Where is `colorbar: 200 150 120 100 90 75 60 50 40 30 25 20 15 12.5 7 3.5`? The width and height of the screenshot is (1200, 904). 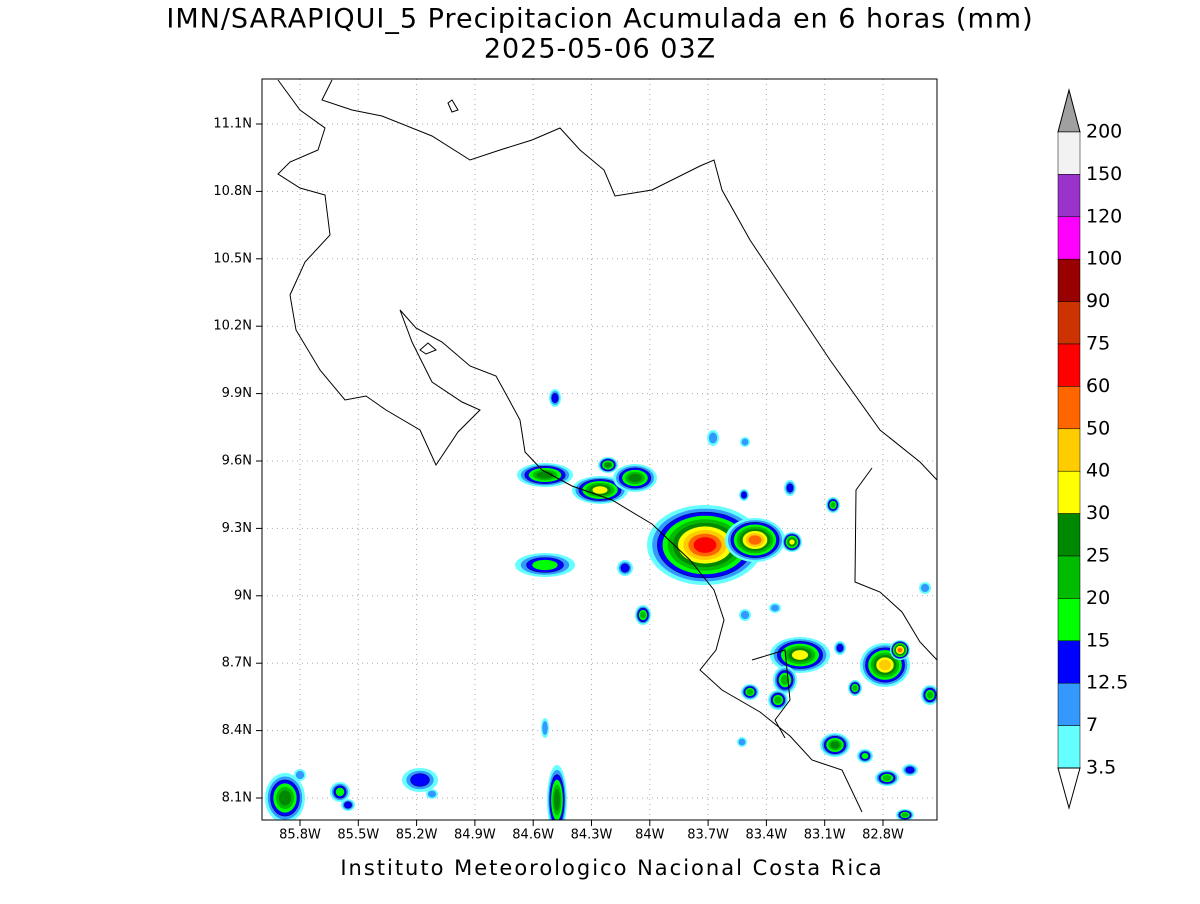 colorbar: 200 150 120 100 90 75 60 50 40 30 25 20 15 12.5 7 3.5 is located at coordinates (1092, 449).